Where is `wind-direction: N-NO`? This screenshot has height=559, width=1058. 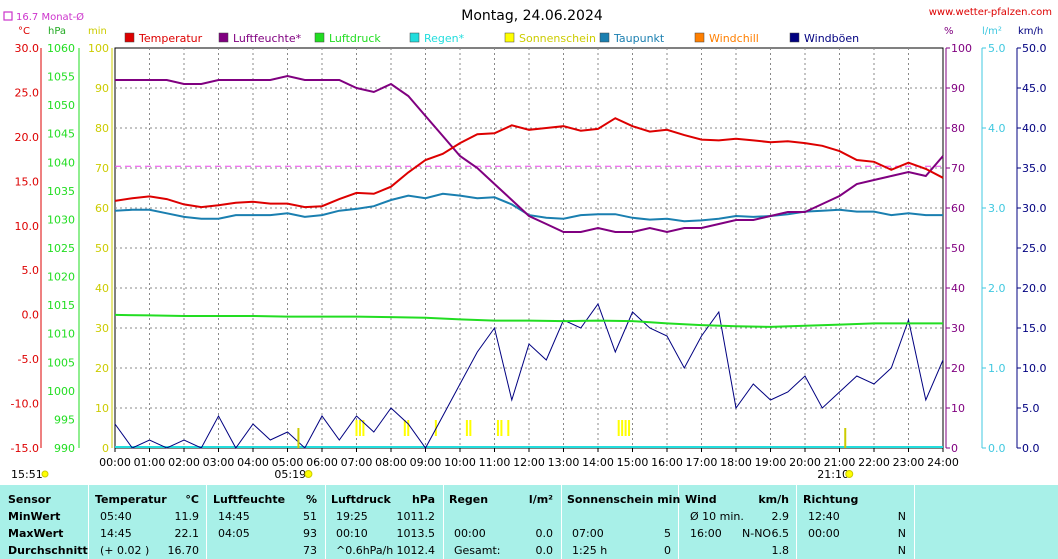 wind-direction: N-NO is located at coordinates (757, 533).